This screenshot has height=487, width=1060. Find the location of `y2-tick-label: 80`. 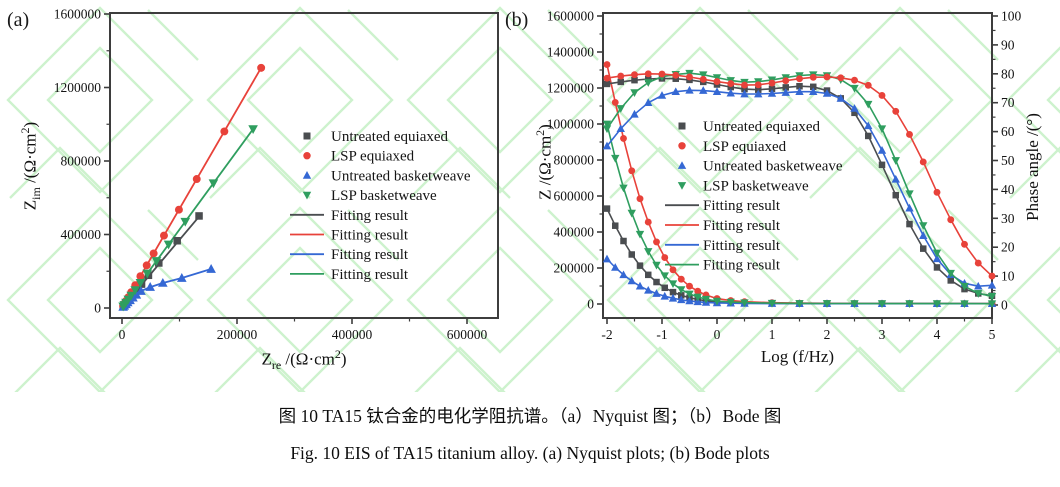

y2-tick-label: 80 is located at coordinates (1008, 73).